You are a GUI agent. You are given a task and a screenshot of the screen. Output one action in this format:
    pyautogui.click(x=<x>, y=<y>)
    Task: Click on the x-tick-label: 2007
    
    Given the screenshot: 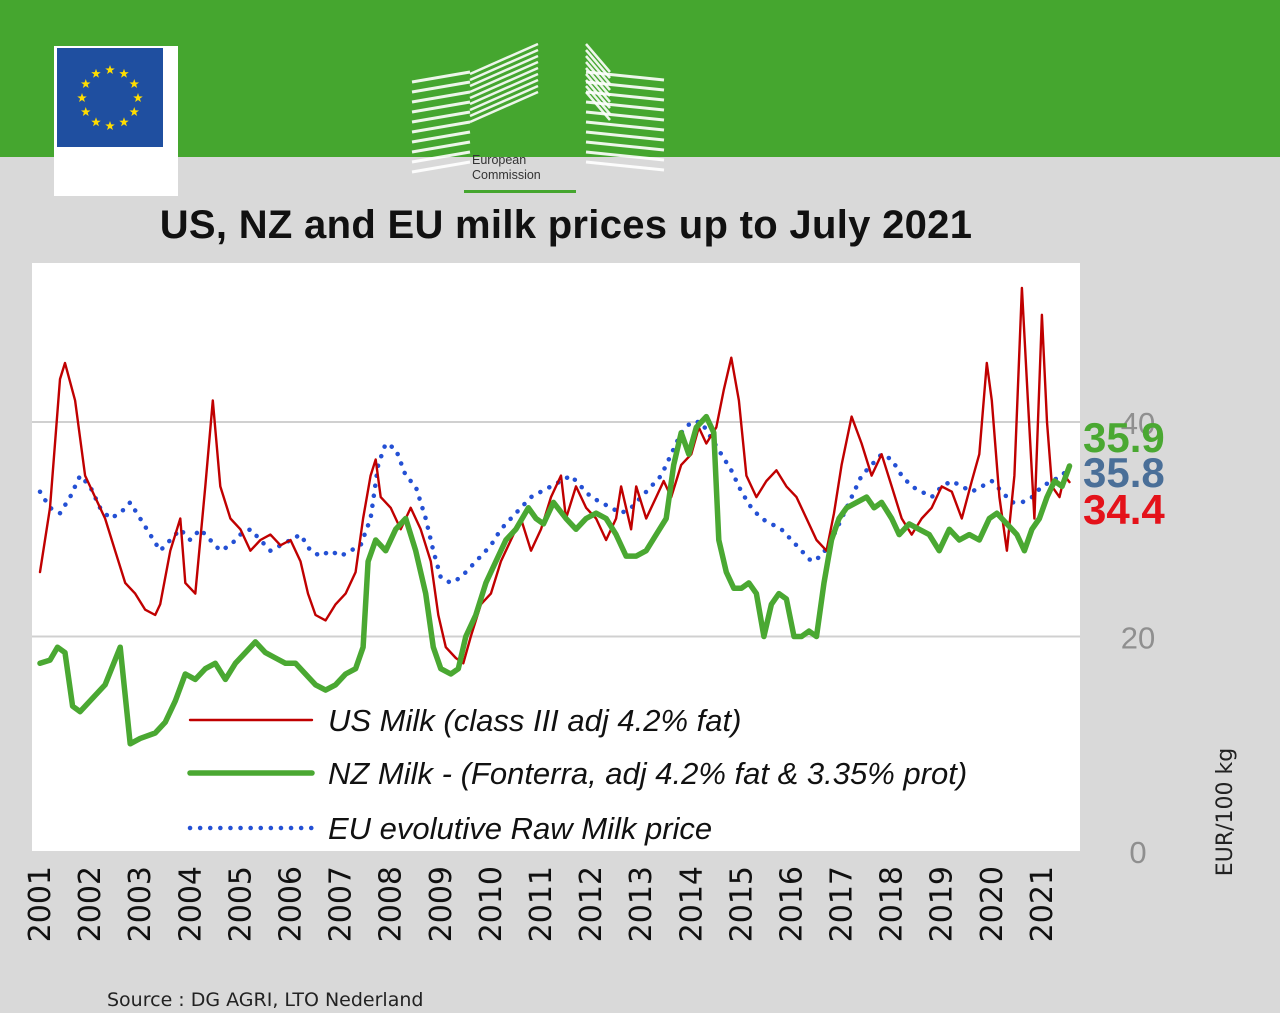 What is the action you would take?
    pyautogui.click(x=341, y=904)
    